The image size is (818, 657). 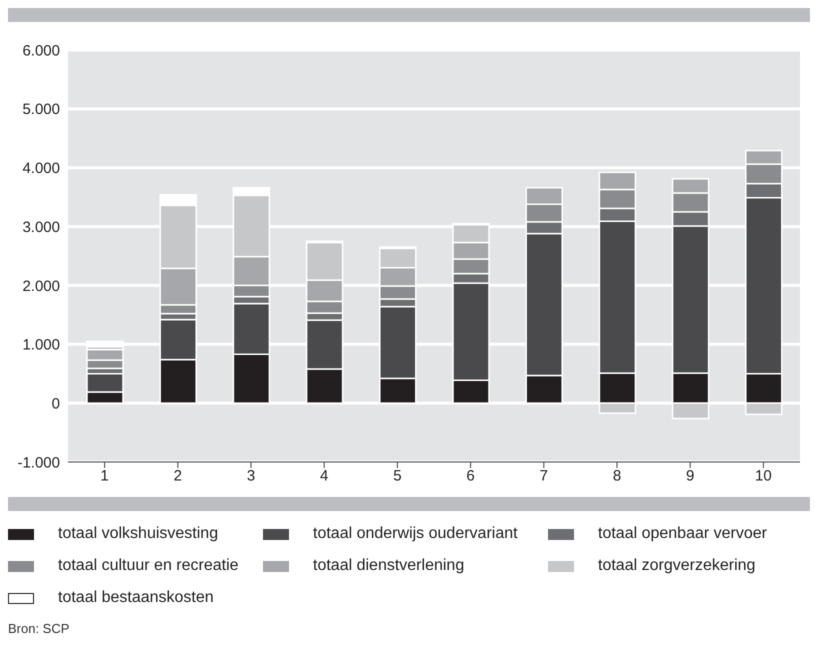 What do you see at coordinates (415, 534) in the screenshot?
I see `legend-label: totaal onderwijs oudervariant` at bounding box center [415, 534].